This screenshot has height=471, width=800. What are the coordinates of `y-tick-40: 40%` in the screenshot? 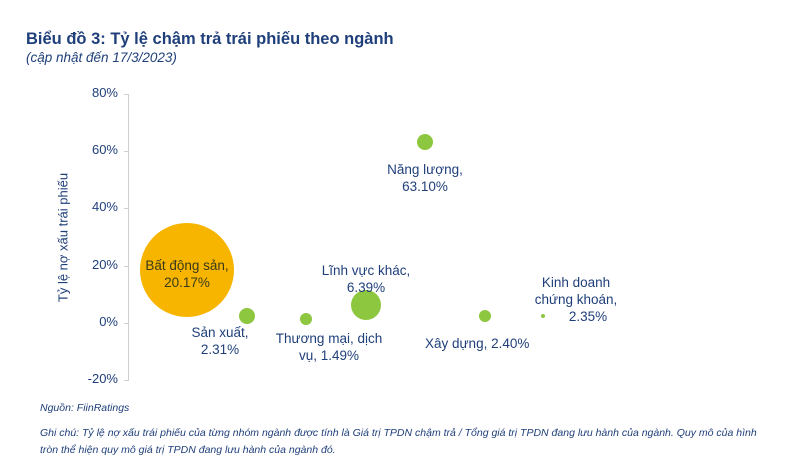 It's located at (104, 206).